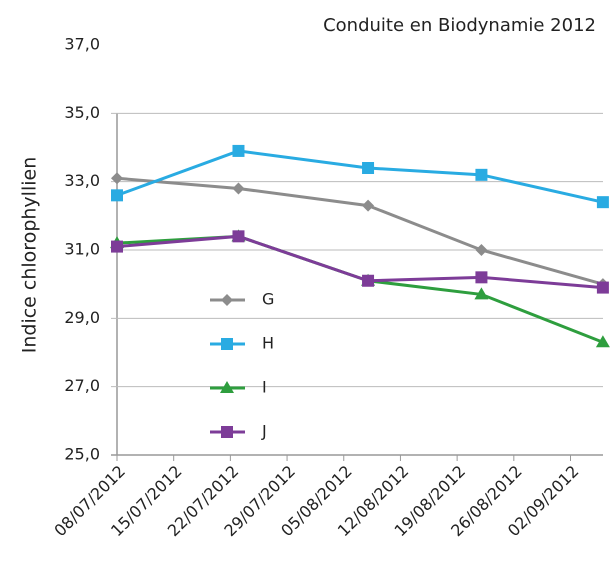 The image size is (611, 573). Describe the element at coordinates (459, 25) in the screenshot. I see `chart-title: Conduite en Biodynamie 2012` at that location.